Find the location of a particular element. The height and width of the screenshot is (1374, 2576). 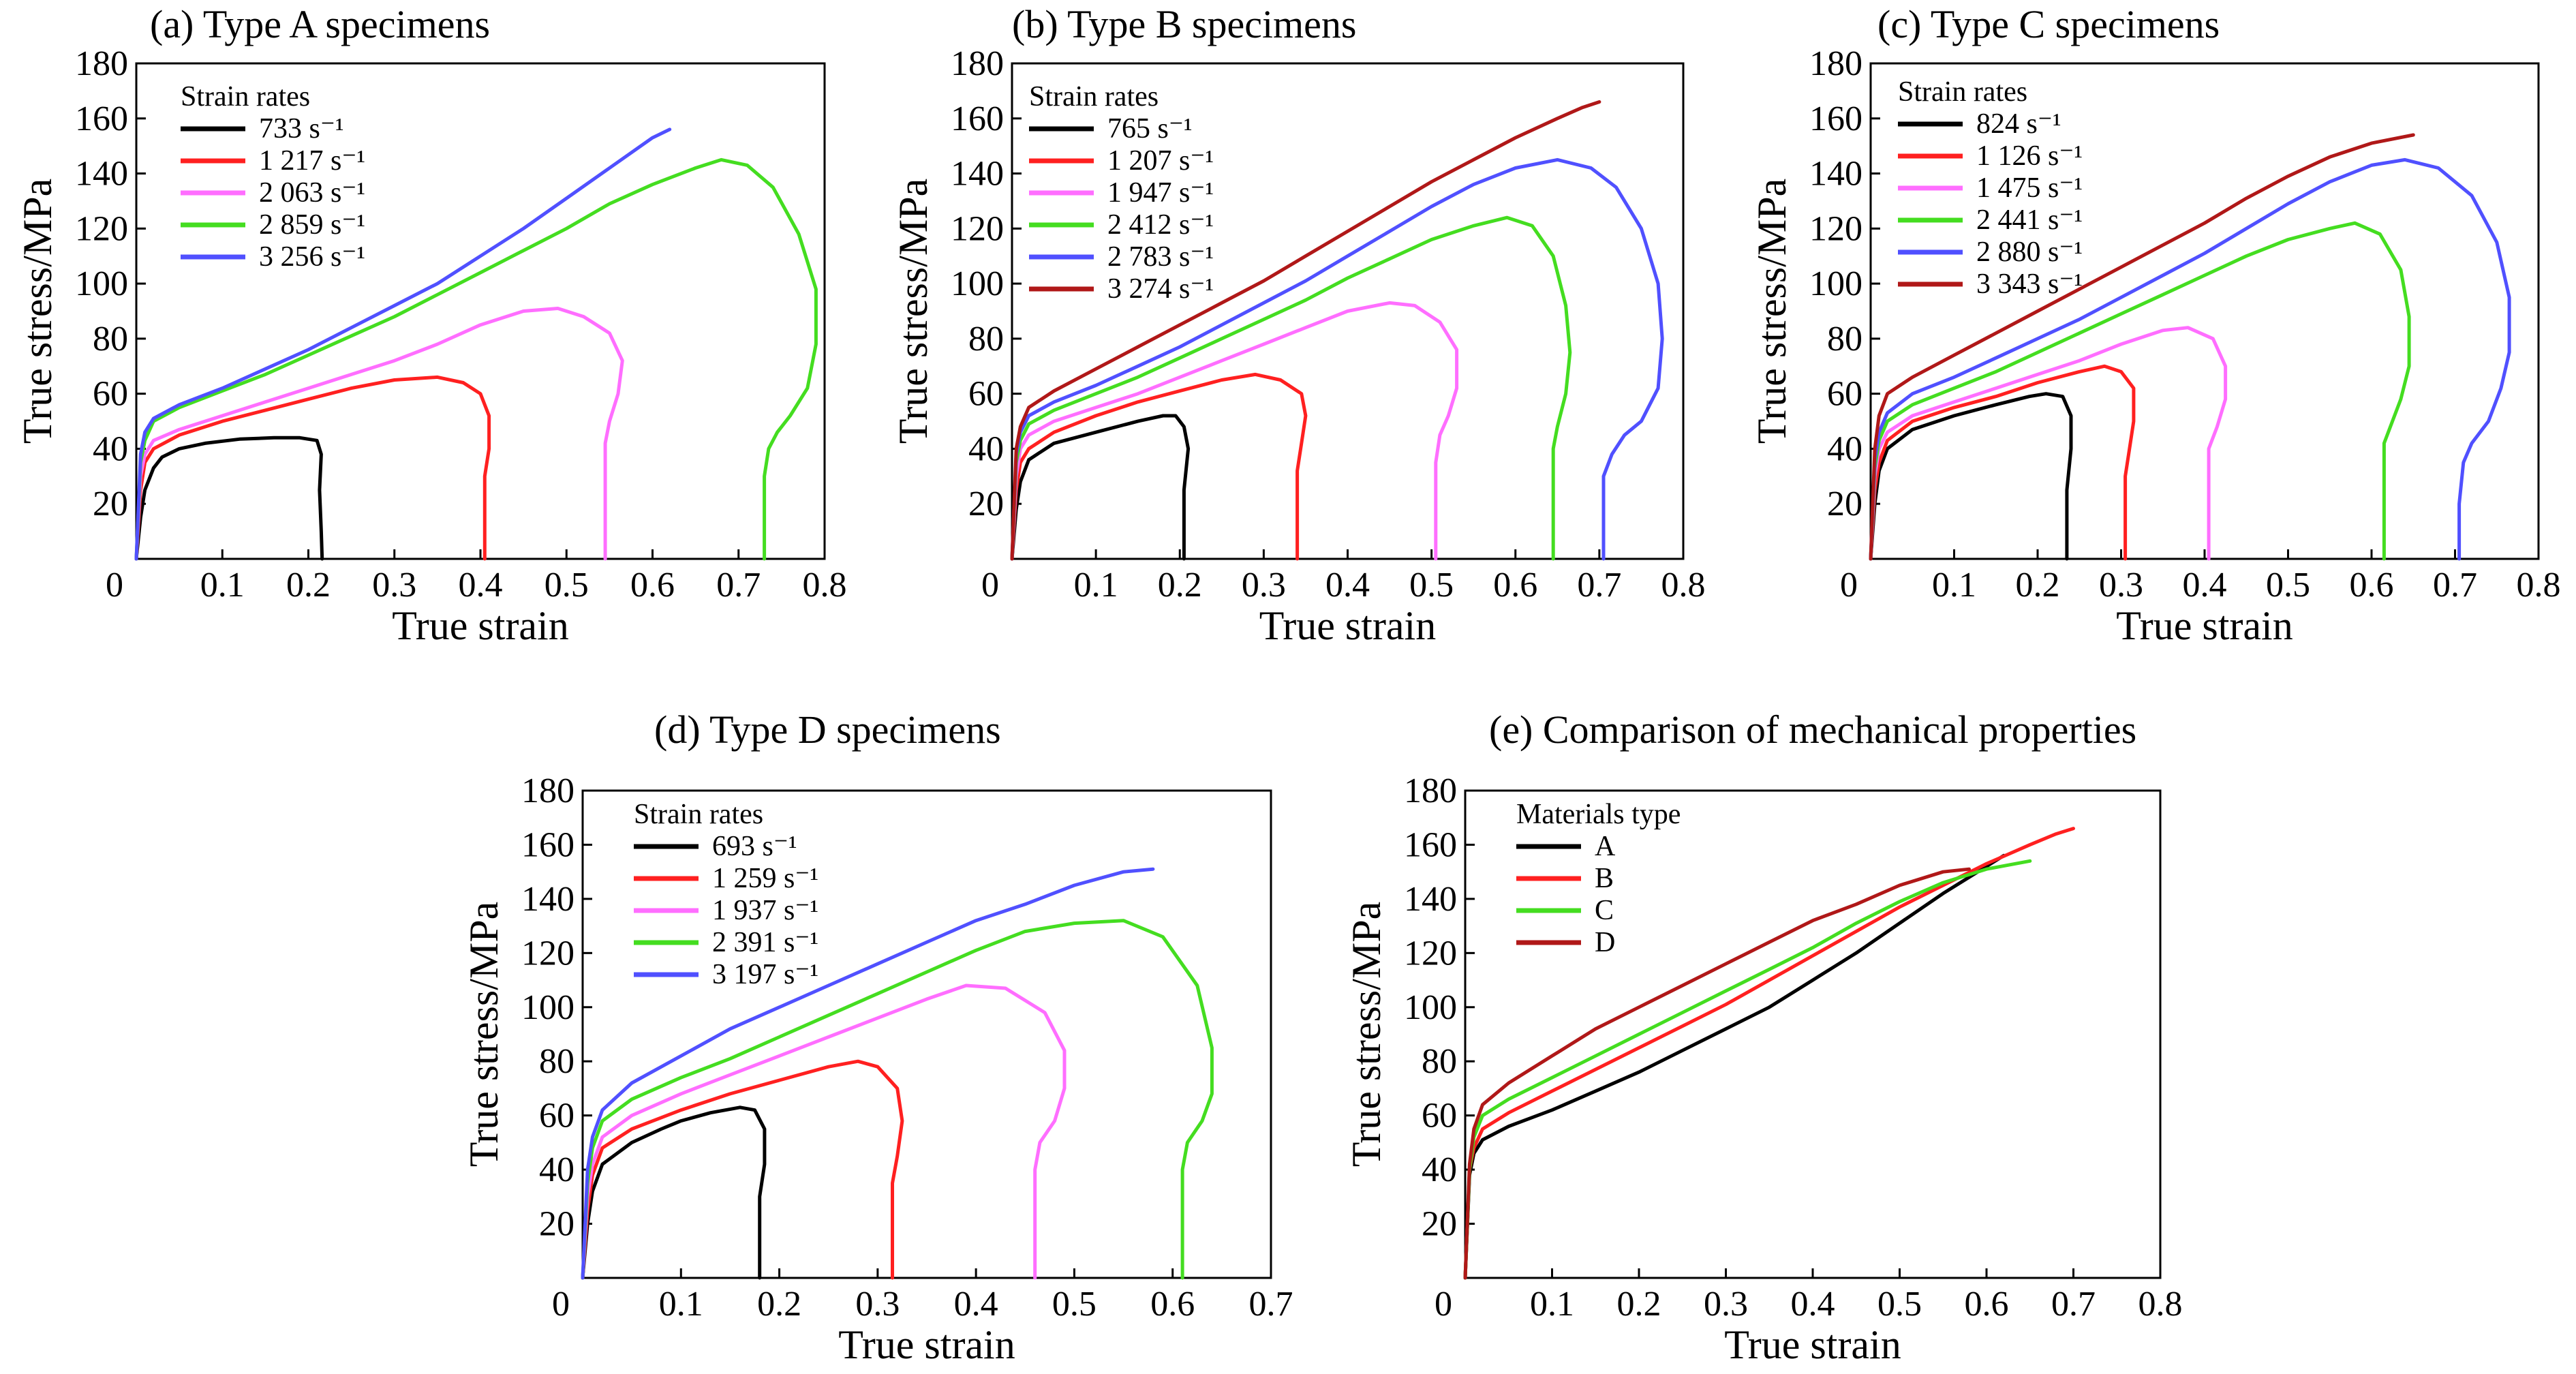

legend-item-label: 765 s⁻¹ is located at coordinates (1150, 128).